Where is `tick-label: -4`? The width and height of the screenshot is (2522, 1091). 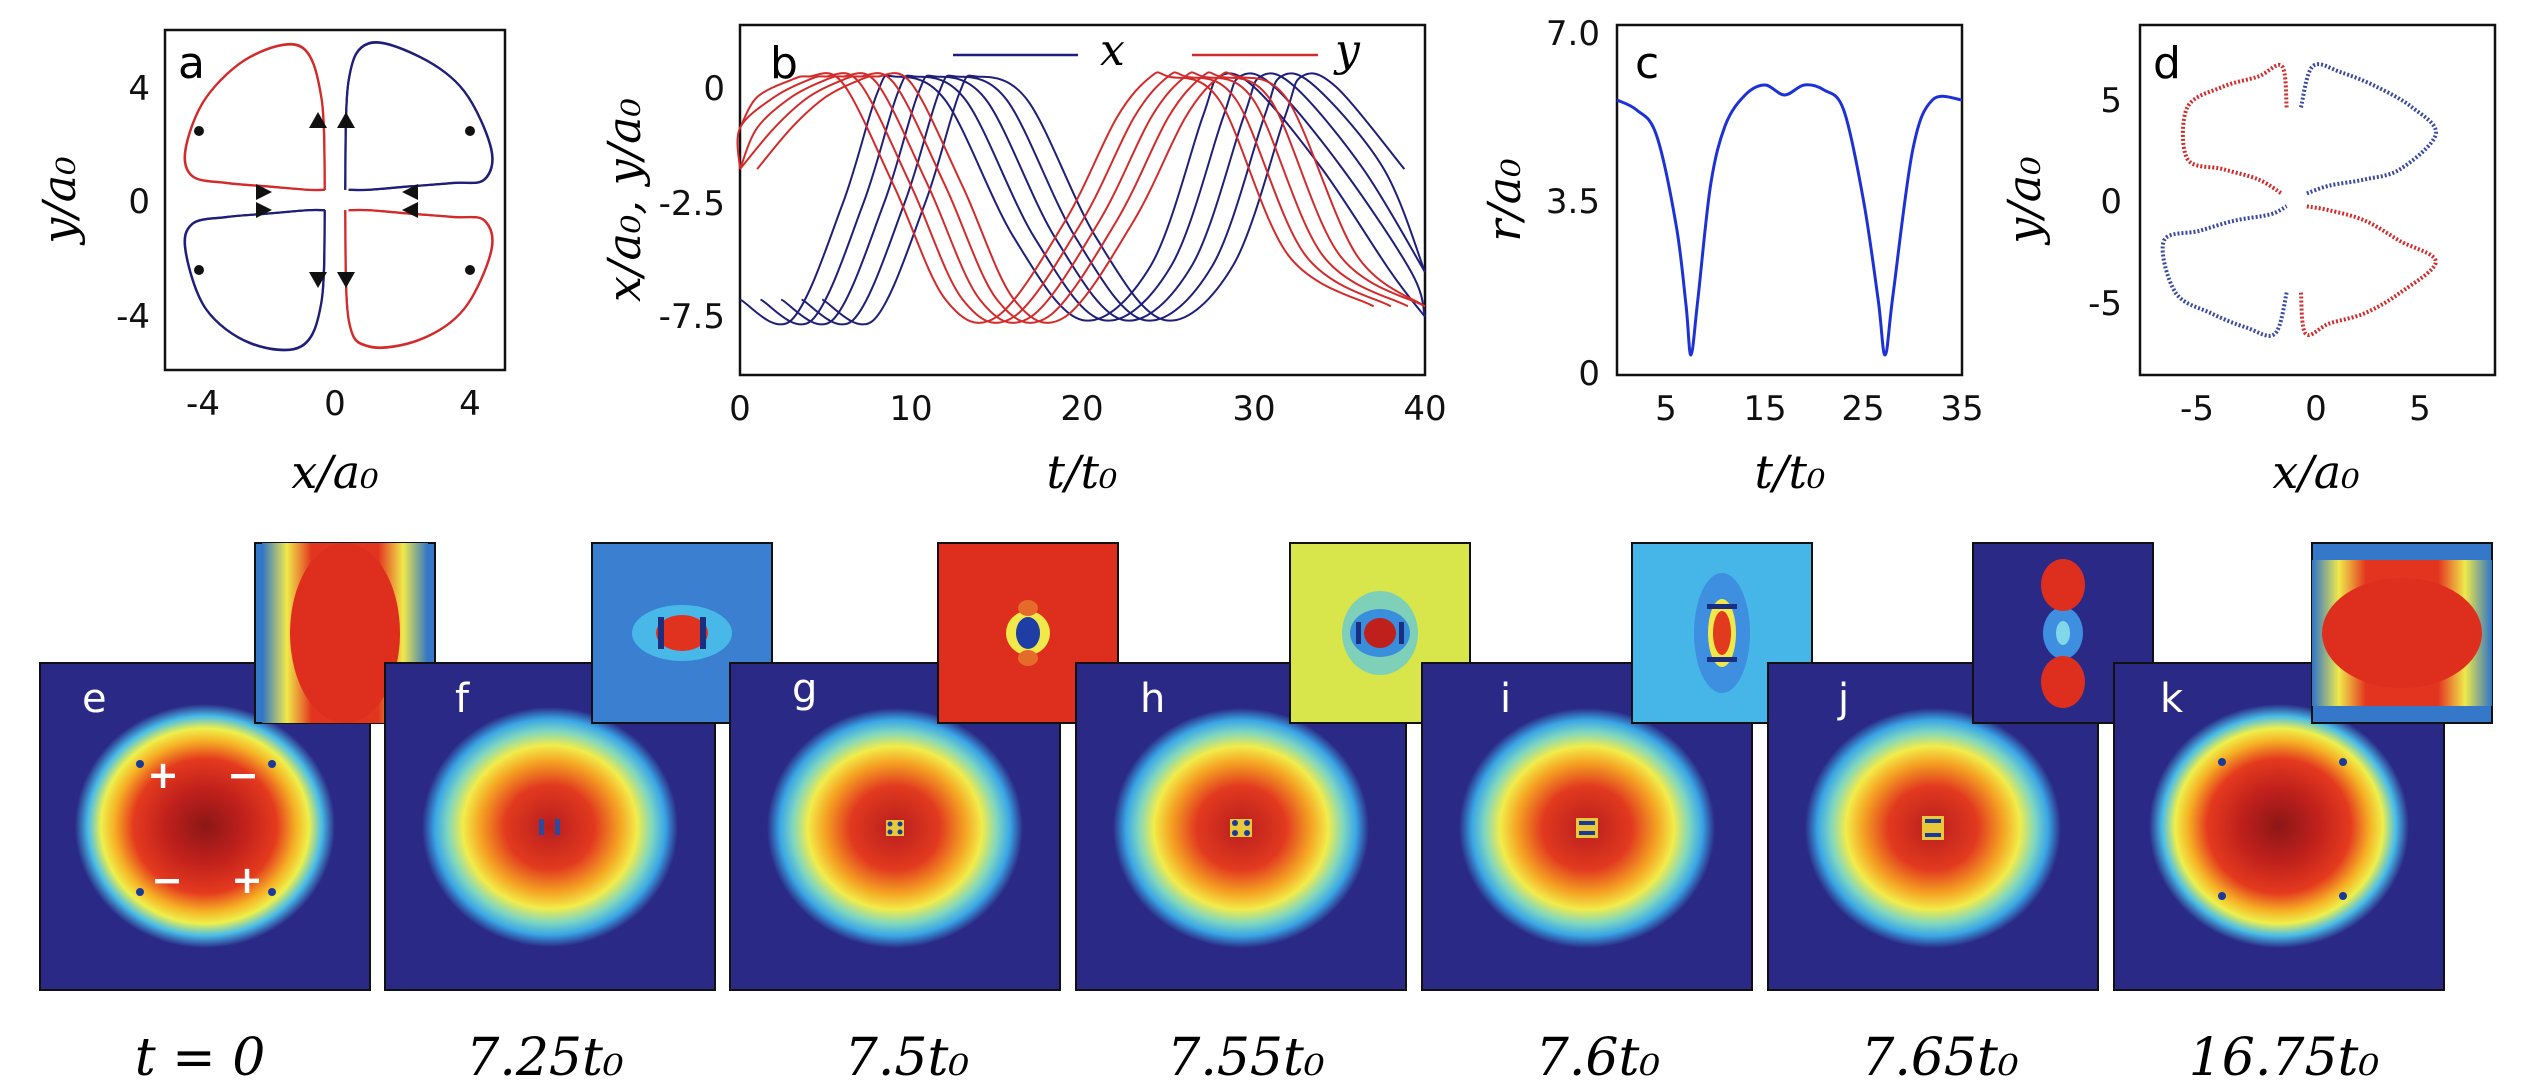
tick-label: -4 is located at coordinates (133, 317).